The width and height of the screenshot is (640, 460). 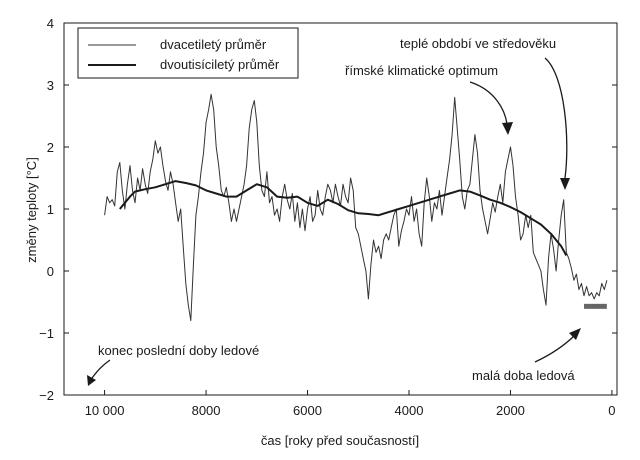 What do you see at coordinates (50, 209) in the screenshot?
I see `y-tick-label: 1` at bounding box center [50, 209].